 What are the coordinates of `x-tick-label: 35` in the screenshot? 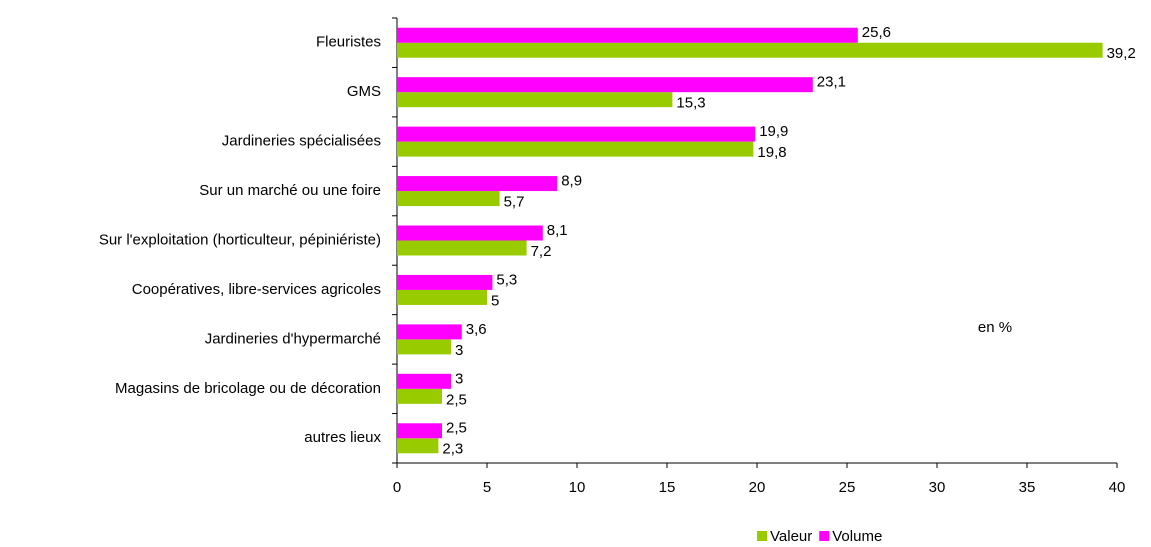 It's located at (1027, 487).